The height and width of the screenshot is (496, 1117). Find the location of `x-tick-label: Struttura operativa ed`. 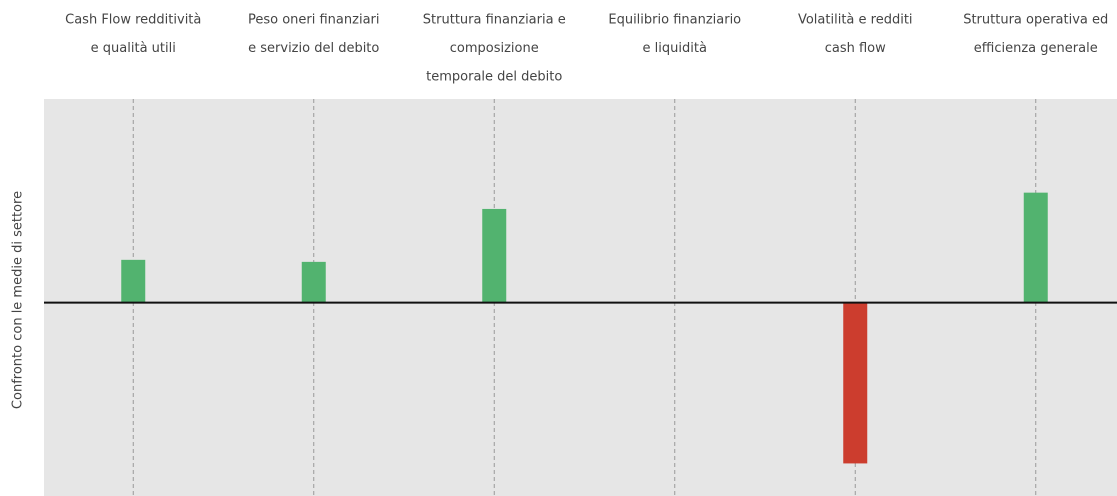

x-tick-label: Struttura operativa ed is located at coordinates (1035, 20).